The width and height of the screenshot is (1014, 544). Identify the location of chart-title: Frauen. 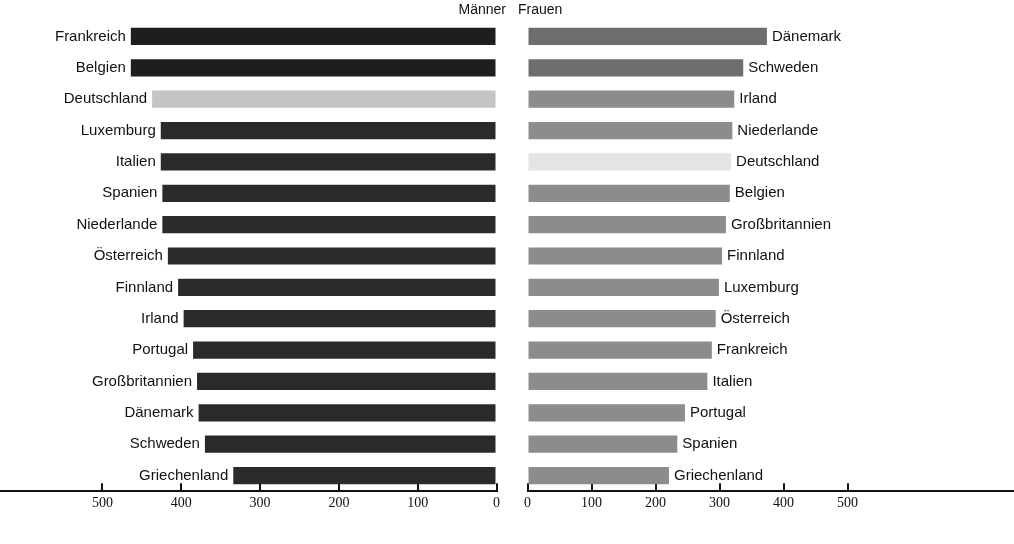
(540, 9).